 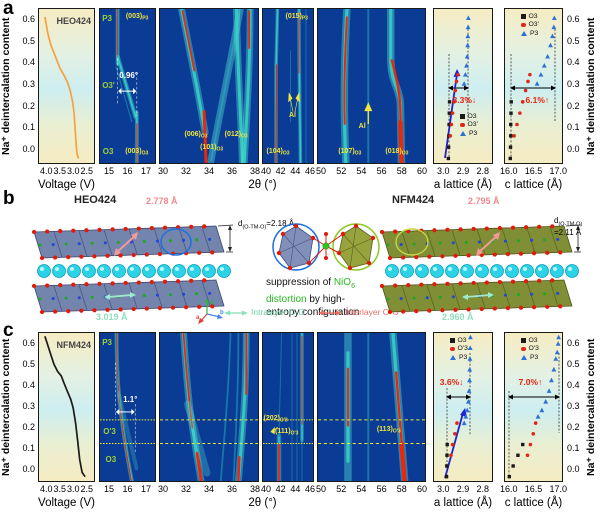 I want to click on tick-label: 54, so click(x=361, y=489).